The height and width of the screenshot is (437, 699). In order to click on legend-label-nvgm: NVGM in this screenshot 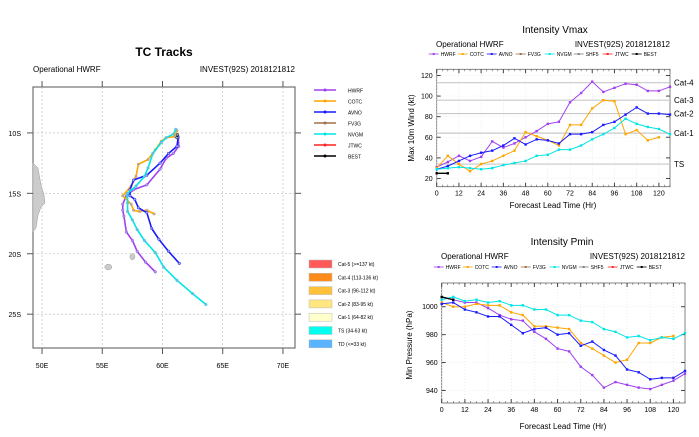, I will do `click(569, 268)`.